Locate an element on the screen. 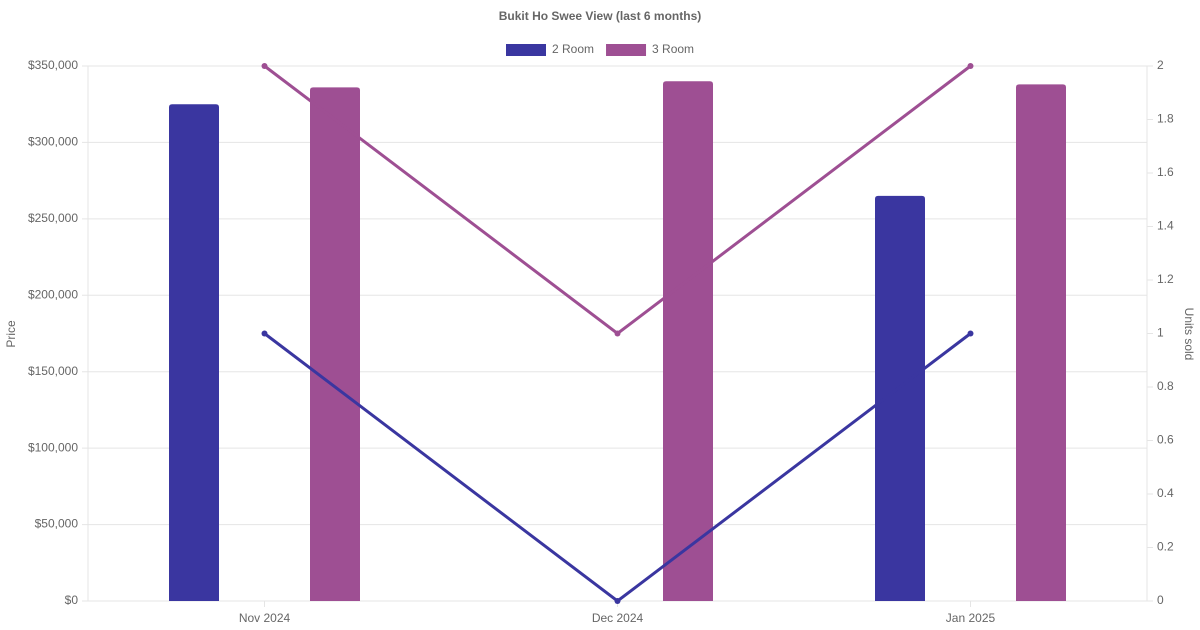 The width and height of the screenshot is (1200, 630). y-tick-label: $250,000 is located at coordinates (53, 218).